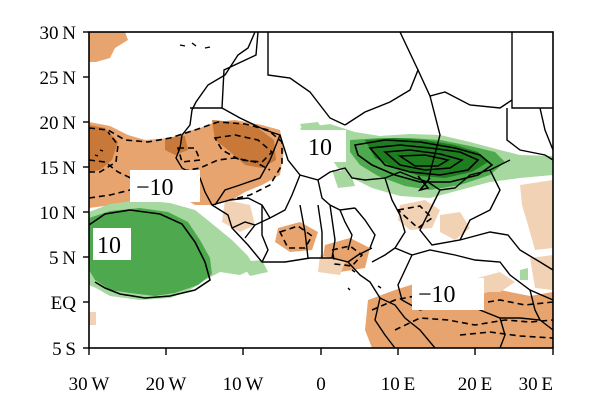 The height and width of the screenshot is (417, 593). What do you see at coordinates (108, 47) in the screenshot?
I see `negative-region` at bounding box center [108, 47].